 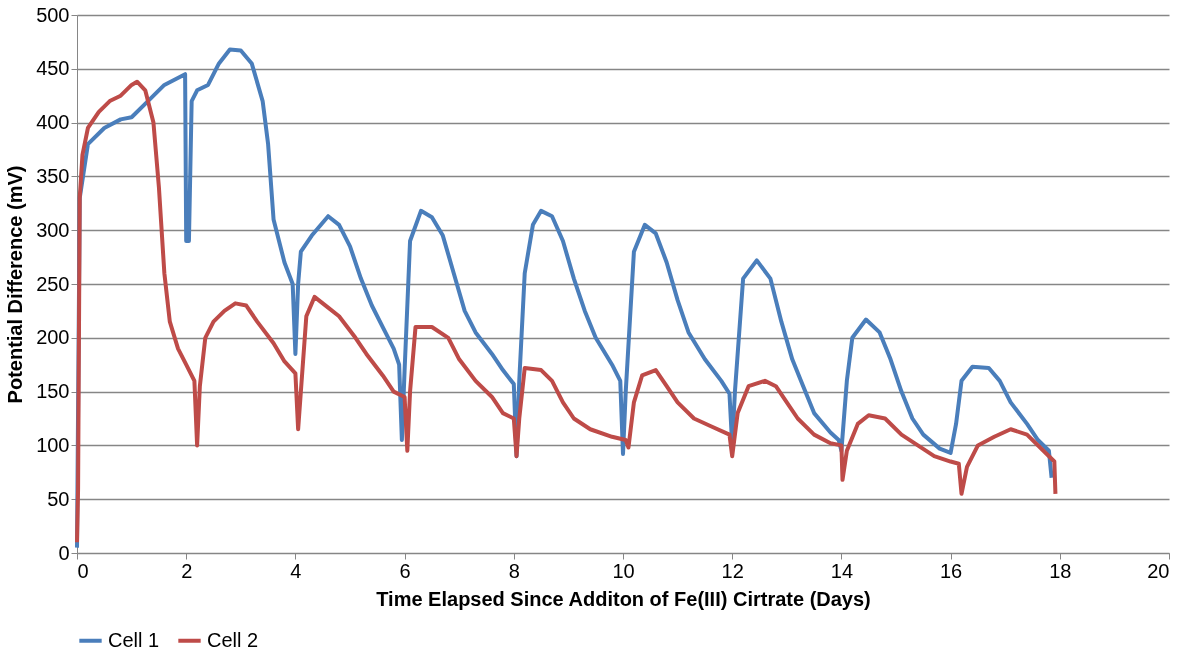 I want to click on y-tick-label: 350, so click(x=53, y=175).